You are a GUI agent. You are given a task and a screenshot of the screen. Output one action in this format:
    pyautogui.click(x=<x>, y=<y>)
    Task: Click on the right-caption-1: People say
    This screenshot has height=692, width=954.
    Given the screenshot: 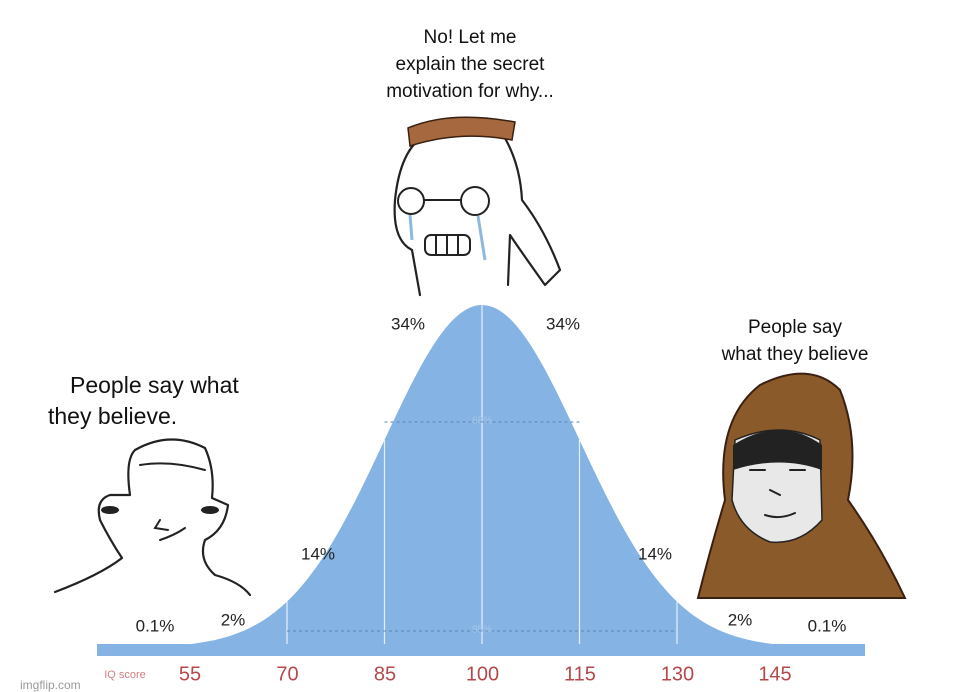 What is the action you would take?
    pyautogui.click(x=795, y=327)
    